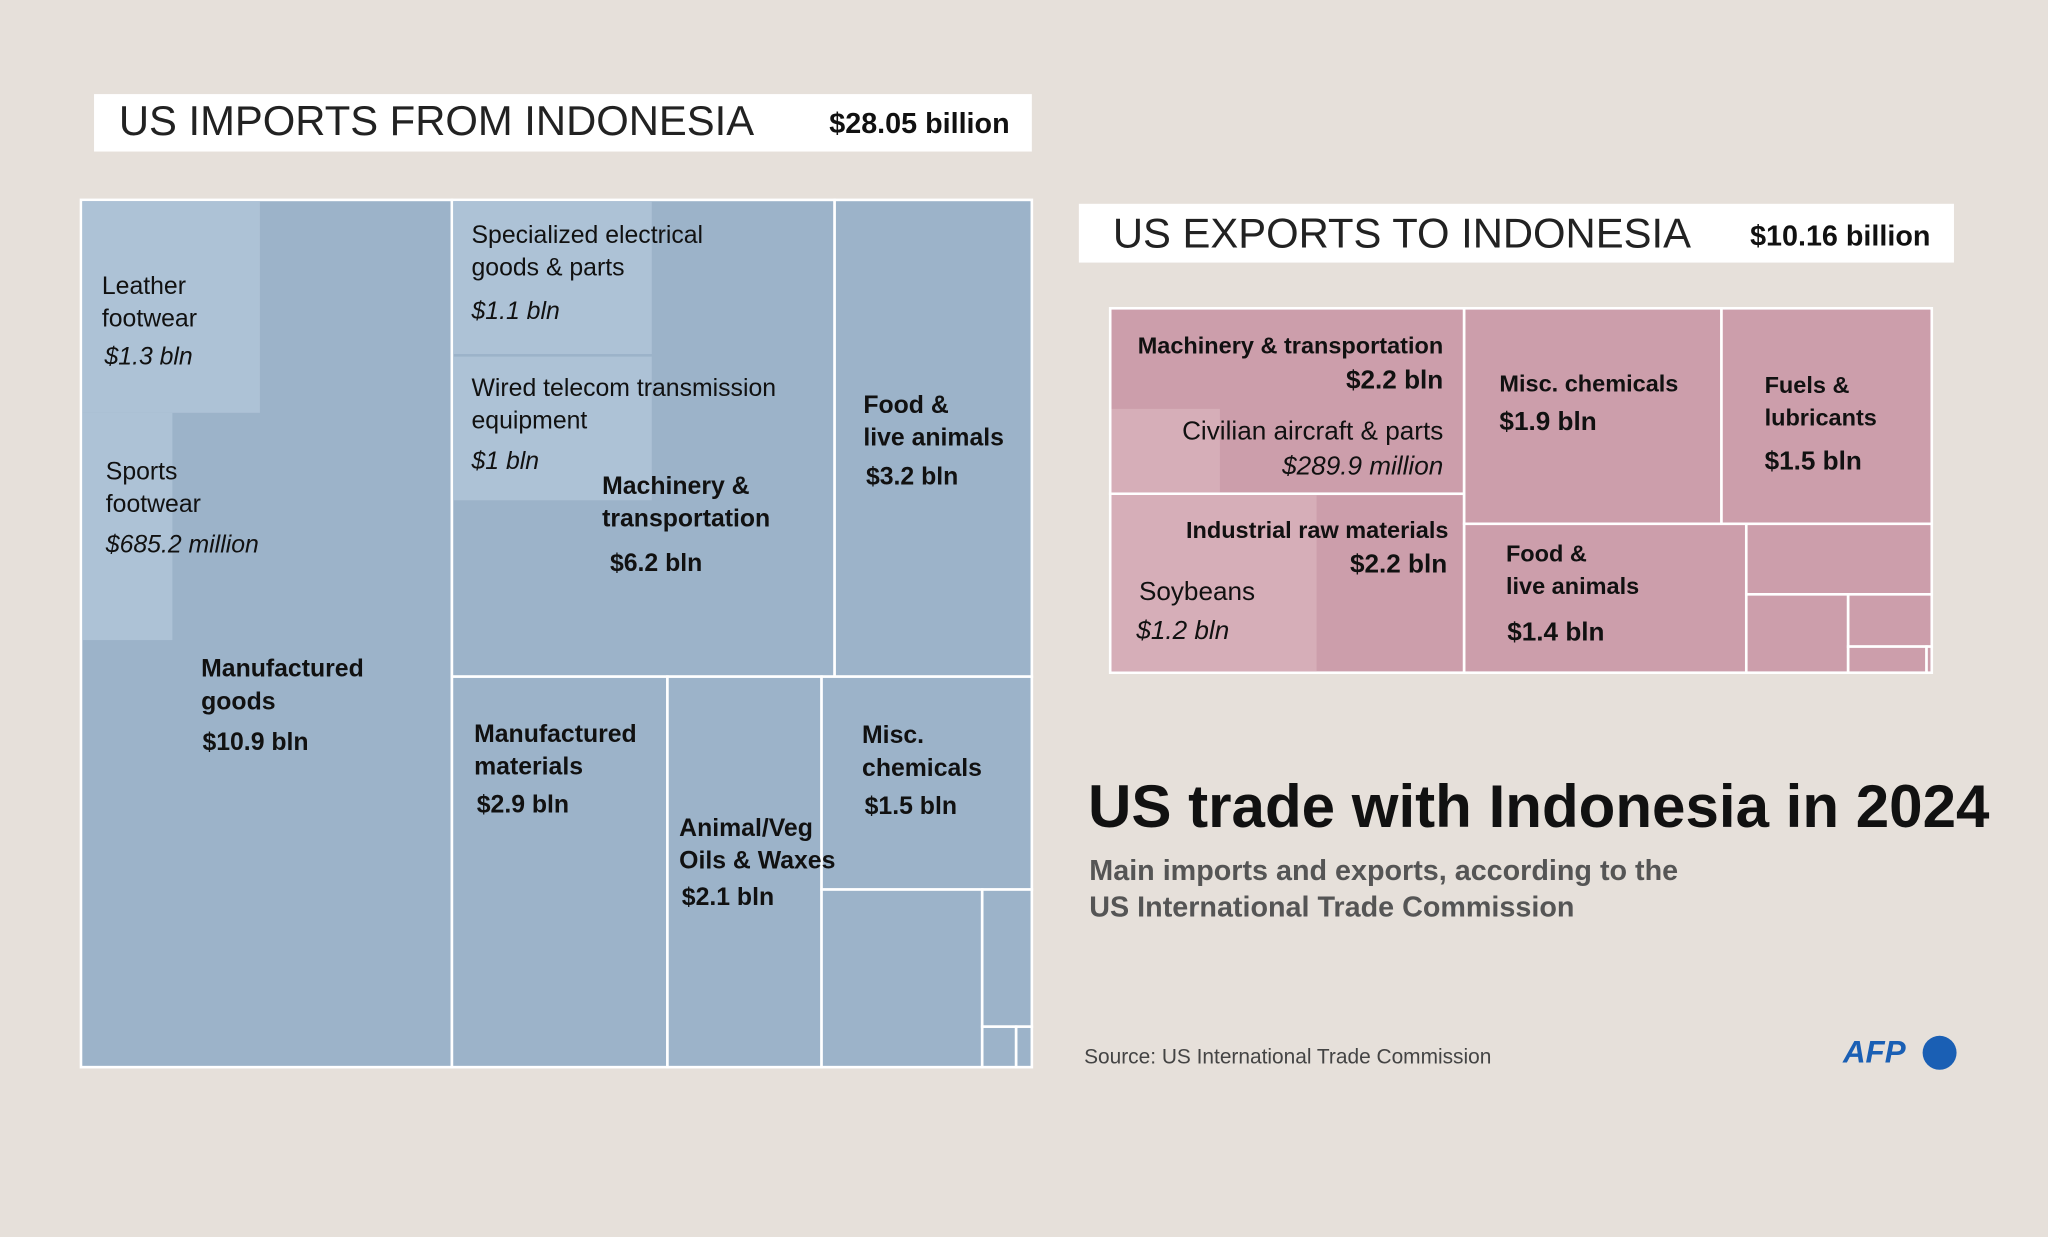 The image size is (2048, 1237). What do you see at coordinates (1402, 233) in the screenshot?
I see `exports-title: US EXPORTS TO INDONESIA` at bounding box center [1402, 233].